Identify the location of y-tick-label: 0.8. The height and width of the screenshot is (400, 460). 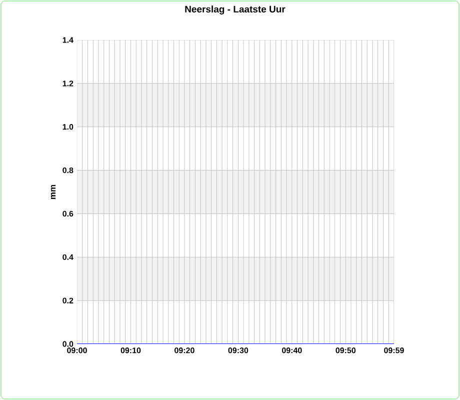
(68, 170).